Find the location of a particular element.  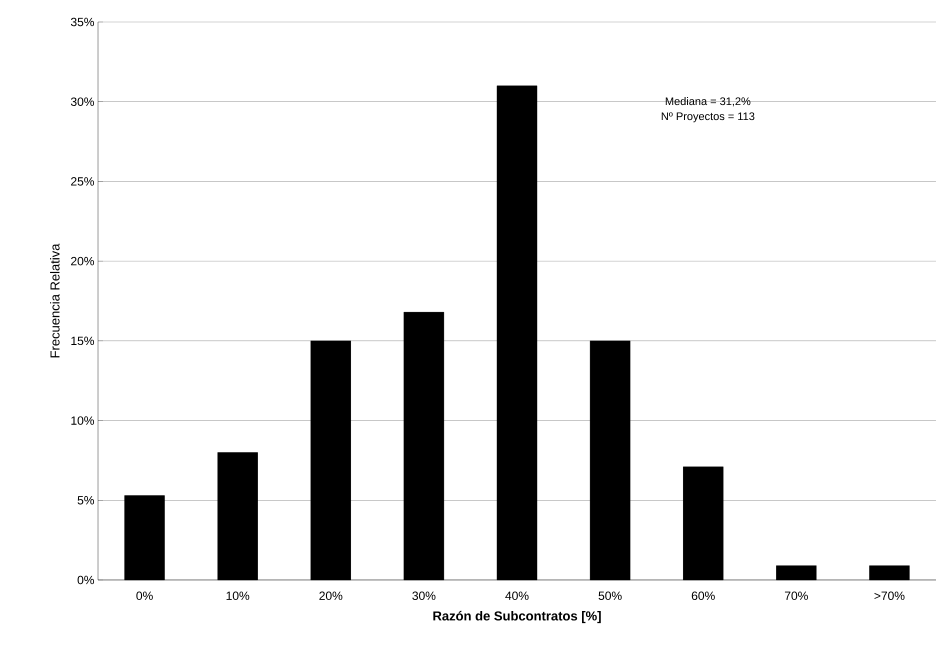

x-tick-label: 0% is located at coordinates (144, 596).